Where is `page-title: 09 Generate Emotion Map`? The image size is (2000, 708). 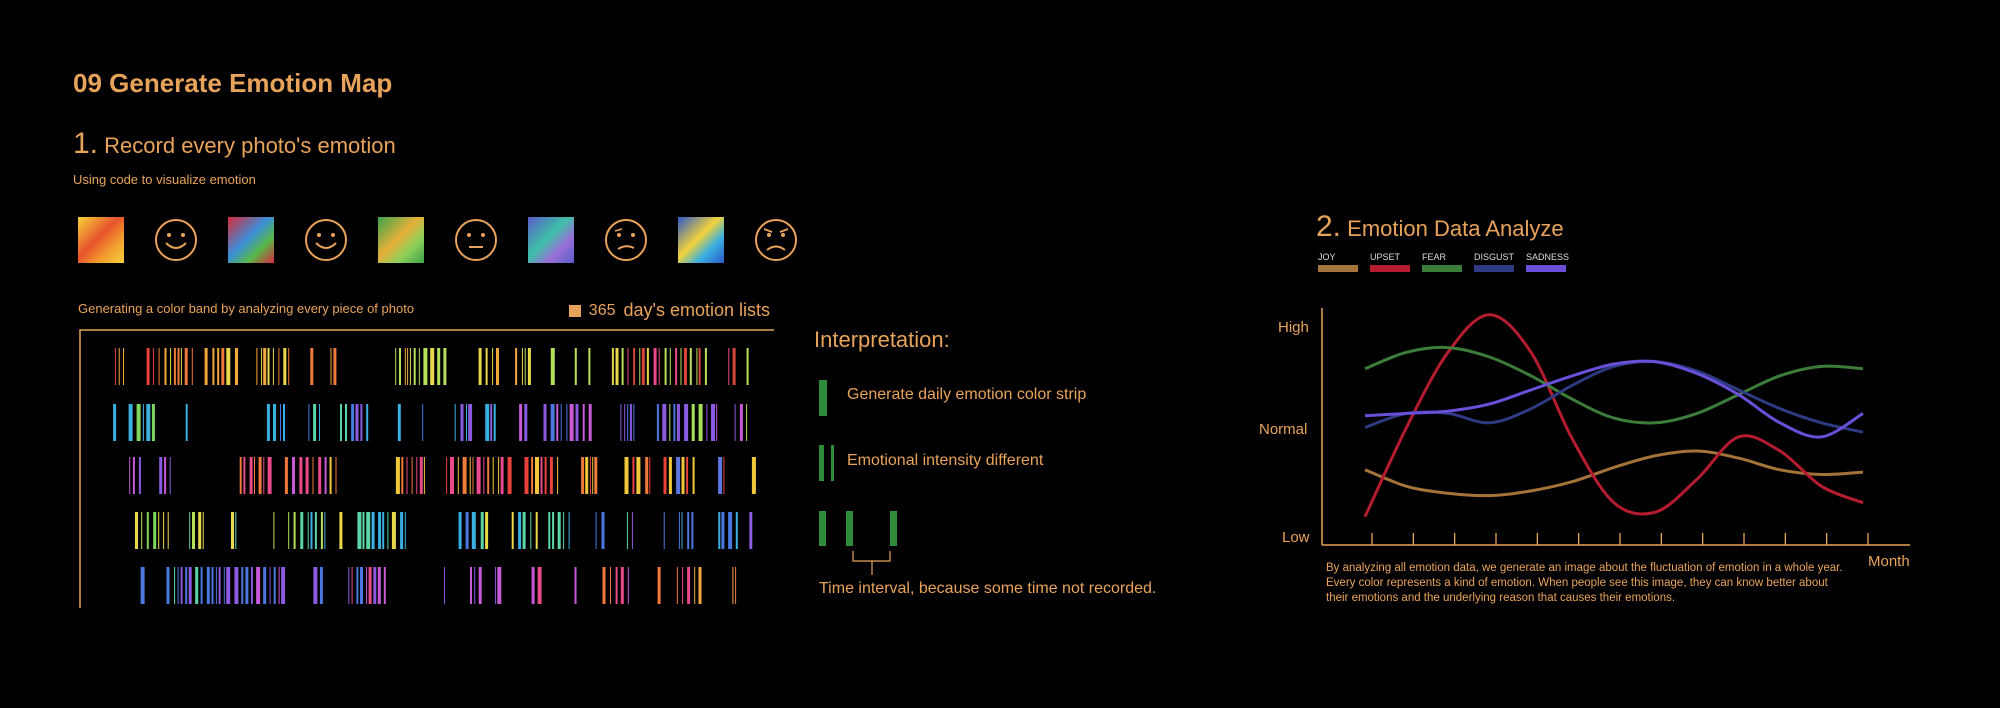
page-title: 09 Generate Emotion Map is located at coordinates (233, 83).